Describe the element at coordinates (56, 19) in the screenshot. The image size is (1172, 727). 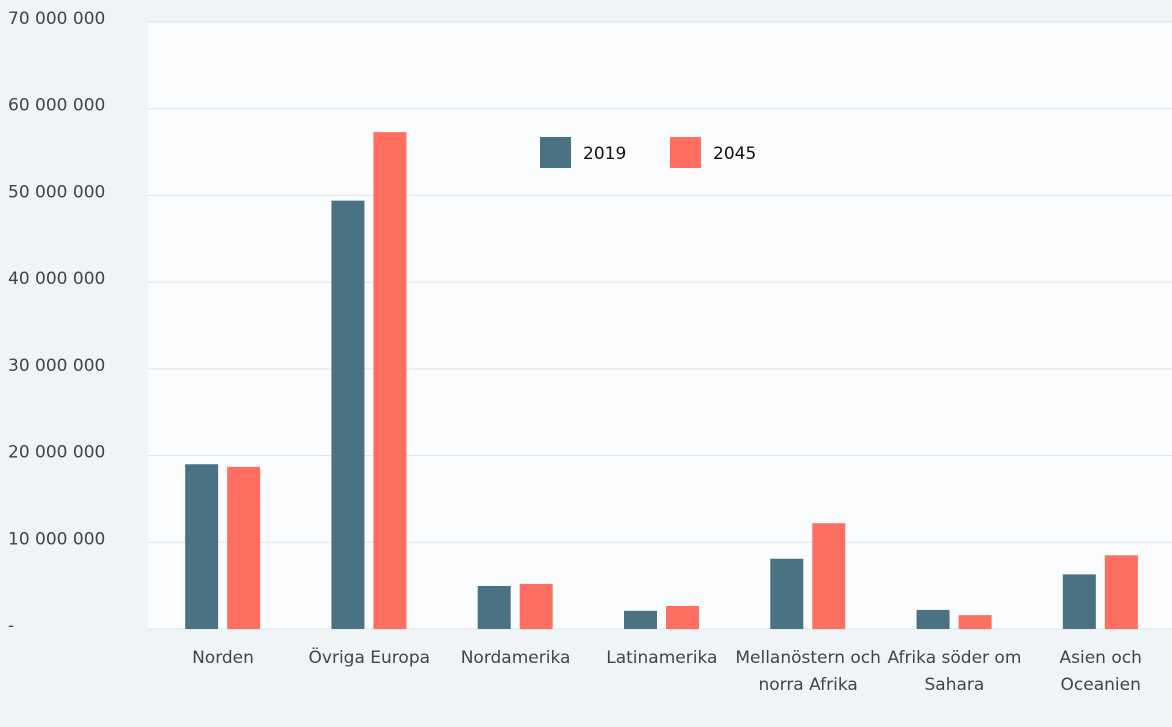
I see `y-tick-label: 70 000 000` at that location.